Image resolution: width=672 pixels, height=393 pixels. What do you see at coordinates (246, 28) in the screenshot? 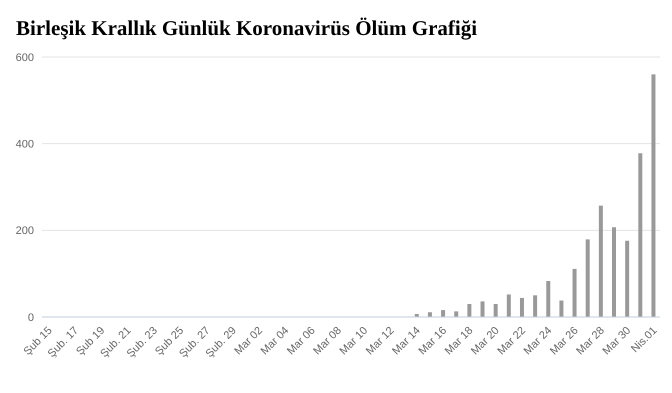
I see `chart-title: Birleşik Krallık Günlük Koronavirüs Ölüm Grafiği` at bounding box center [246, 28].